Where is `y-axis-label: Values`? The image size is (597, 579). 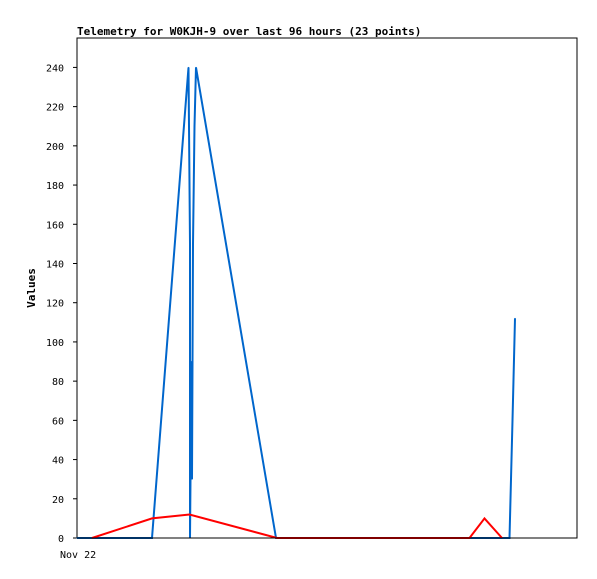
y-axis-label: Values is located at coordinates (31, 288).